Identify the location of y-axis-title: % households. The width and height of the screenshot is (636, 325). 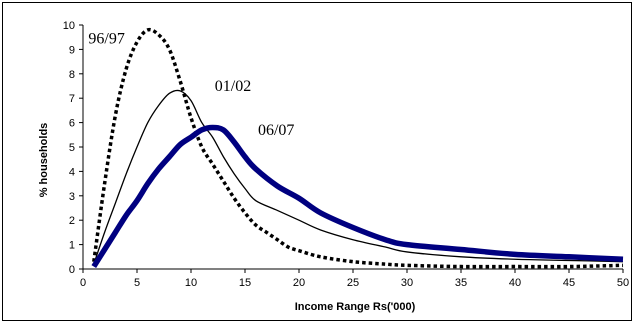
(44, 160).